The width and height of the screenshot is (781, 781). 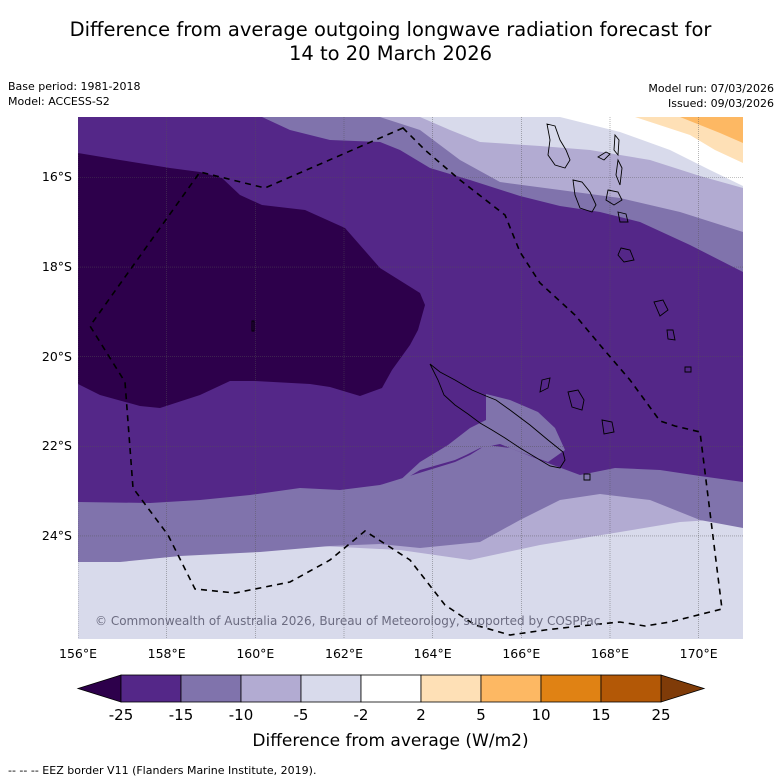 I want to click on island-vanuatu-pentecost, so click(x=619, y=172).